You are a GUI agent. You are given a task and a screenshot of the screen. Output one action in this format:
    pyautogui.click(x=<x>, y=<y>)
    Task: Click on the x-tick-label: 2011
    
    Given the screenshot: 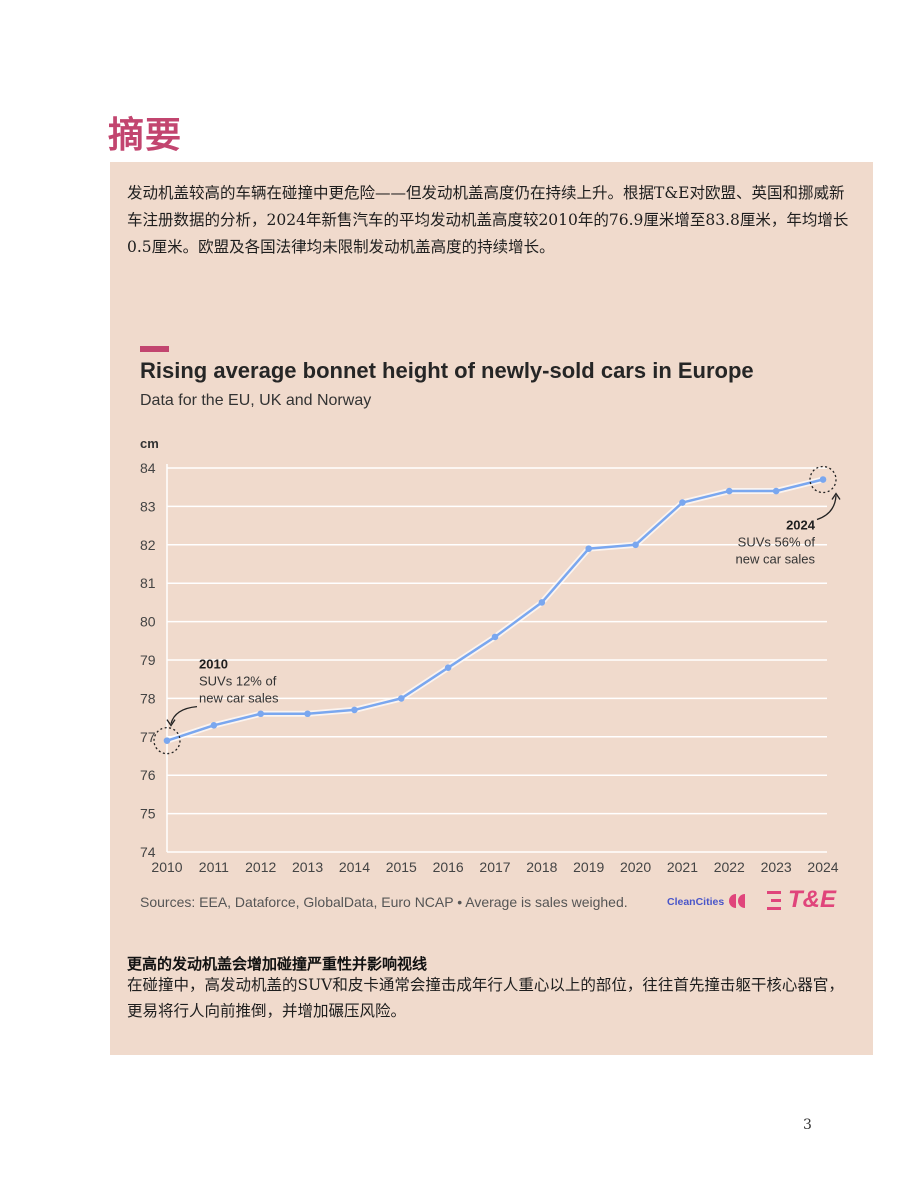 What is the action you would take?
    pyautogui.click(x=214, y=867)
    